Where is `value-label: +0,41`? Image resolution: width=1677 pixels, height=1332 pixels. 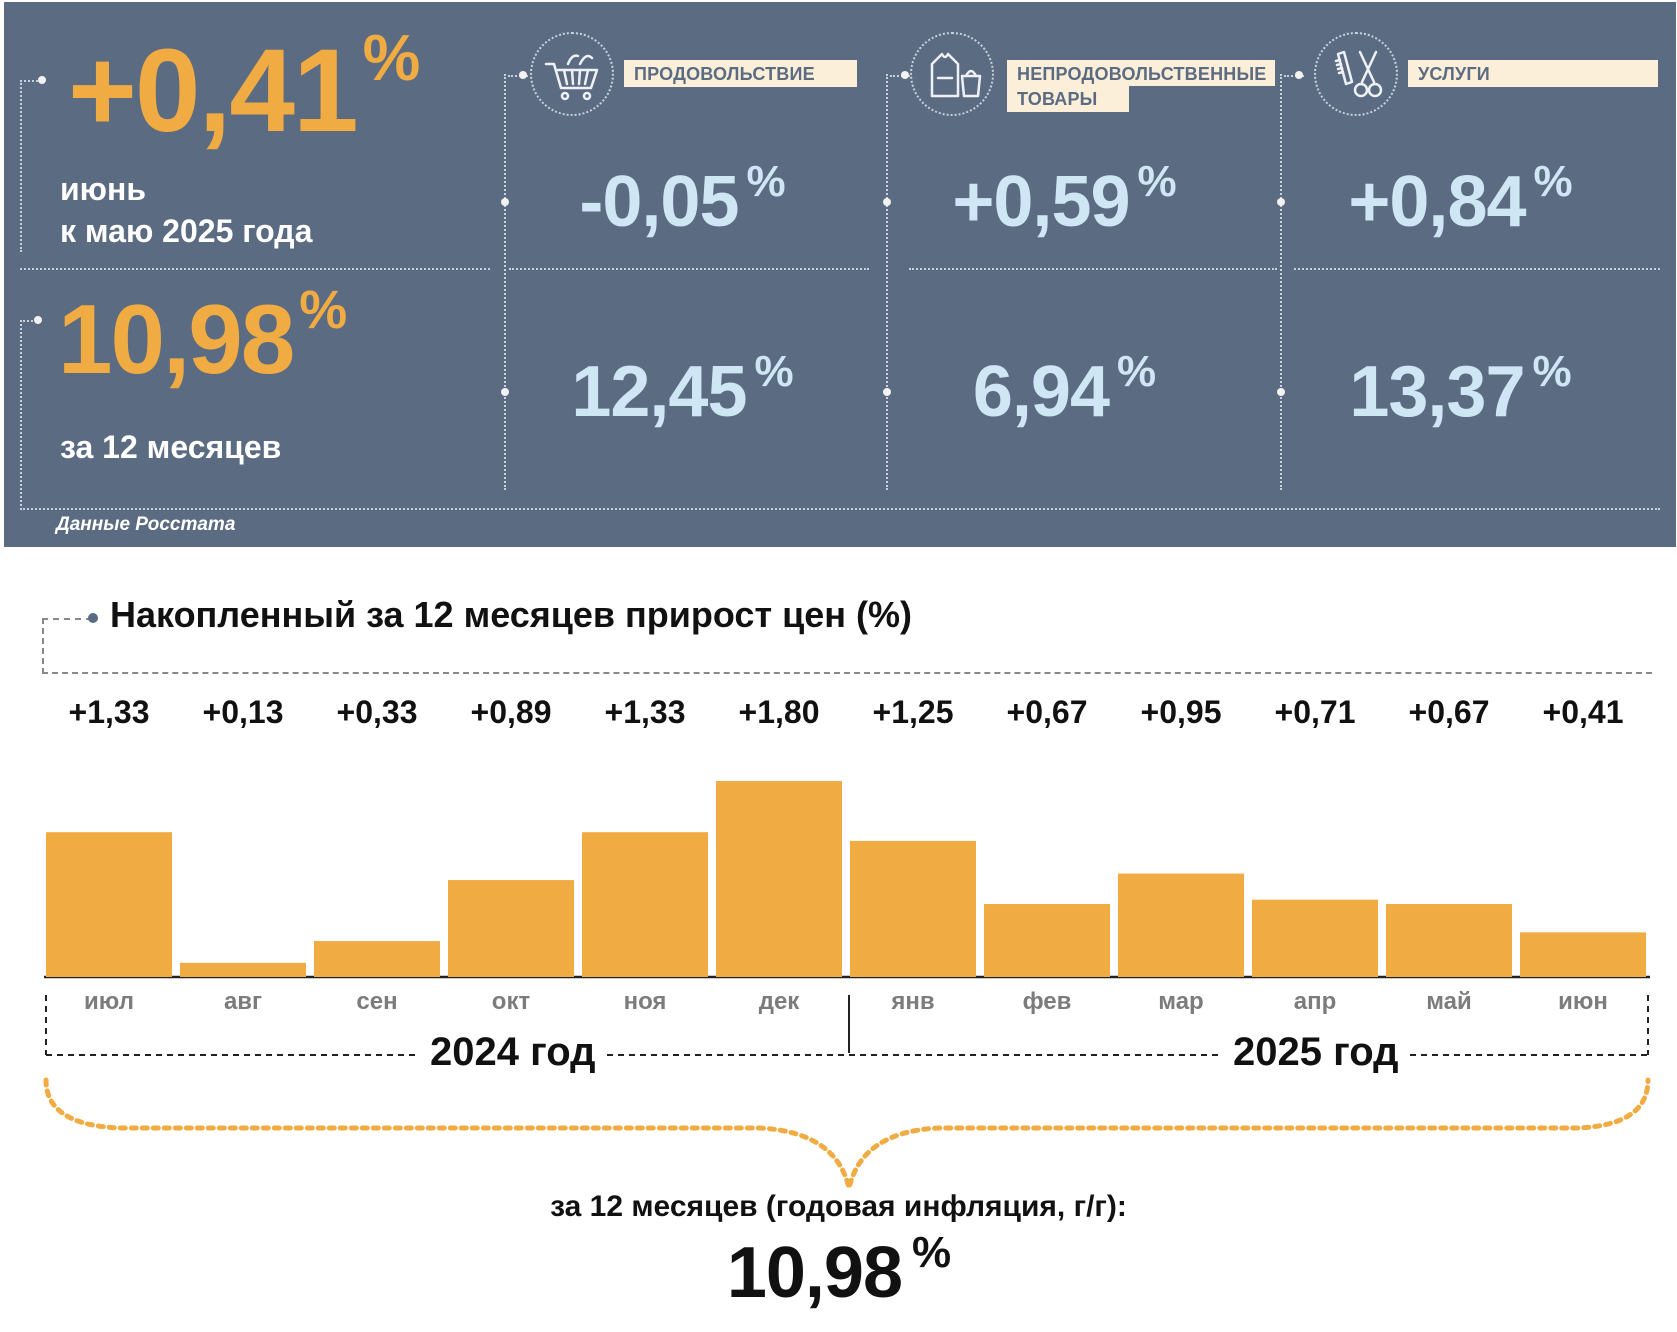 value-label: +0,41 is located at coordinates (1583, 712).